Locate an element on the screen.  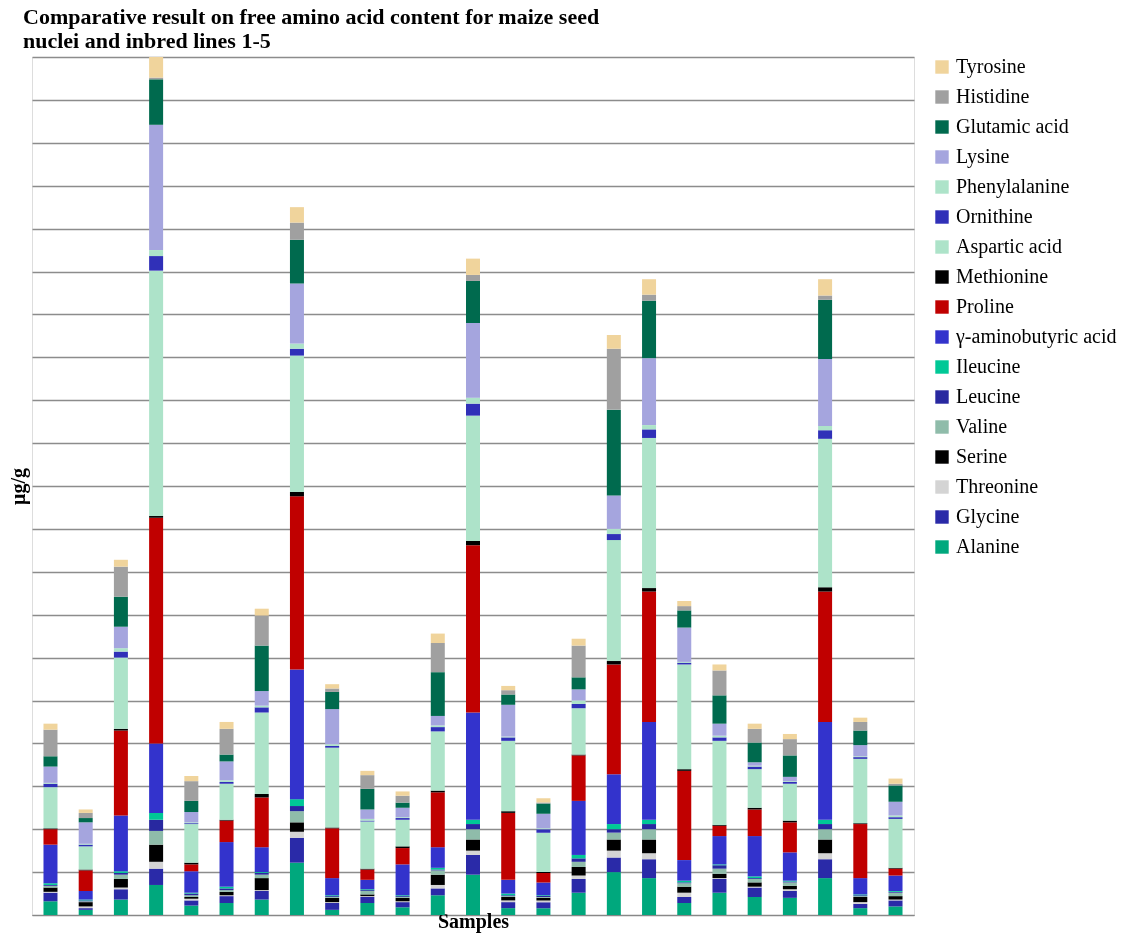
legend-label: Methionine is located at coordinates (1002, 276).